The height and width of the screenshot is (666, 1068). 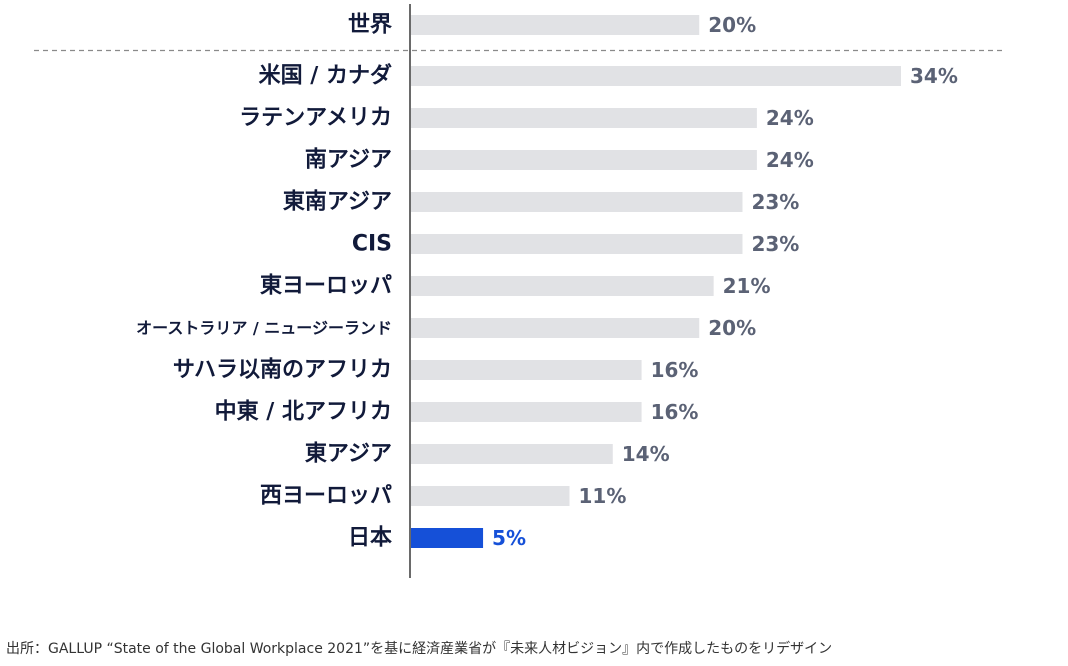 What do you see at coordinates (370, 25) in the screenshot?
I see `category-label: 世界` at bounding box center [370, 25].